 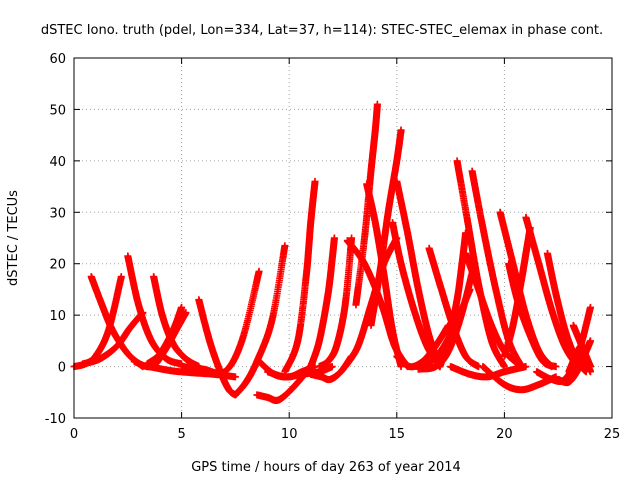 What do you see at coordinates (57, 59) in the screenshot?
I see `y-tick-label: 60` at bounding box center [57, 59].